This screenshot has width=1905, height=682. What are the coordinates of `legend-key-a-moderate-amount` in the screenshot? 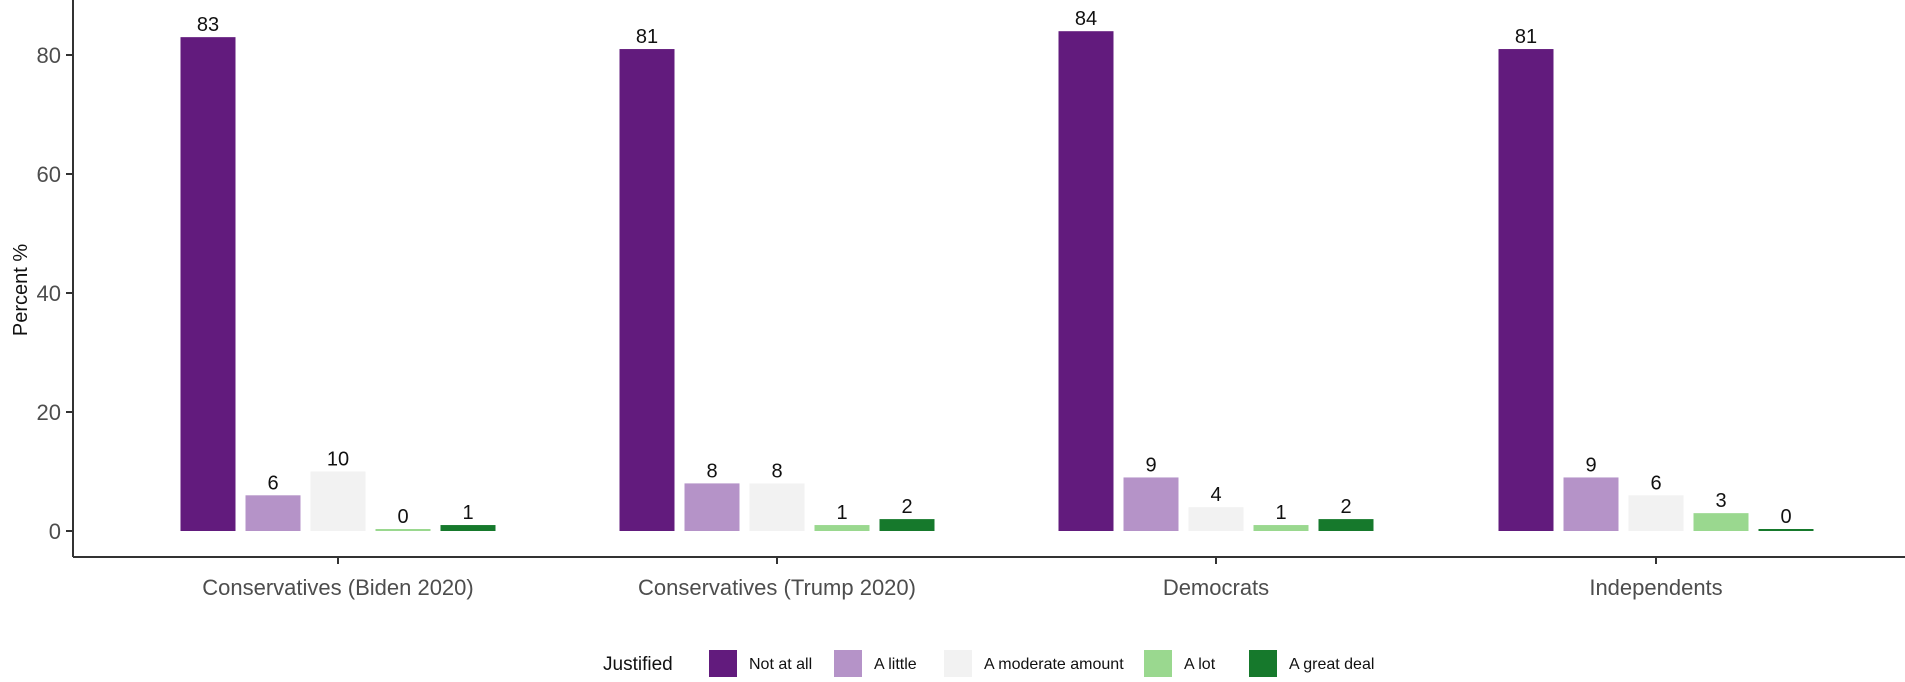 It's located at (958, 664).